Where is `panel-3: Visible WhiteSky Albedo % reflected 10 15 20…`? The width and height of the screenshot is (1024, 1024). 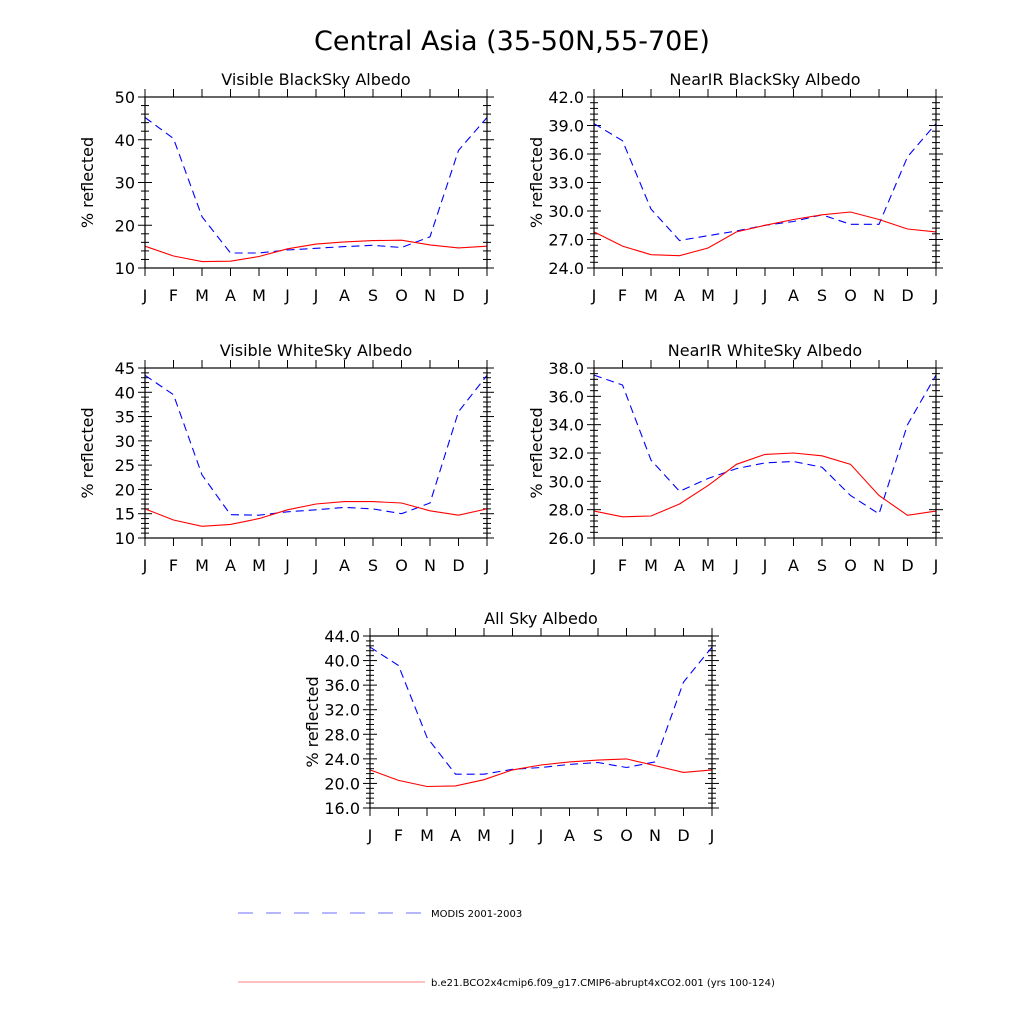
panel-3: Visible WhiteSky Albedo % reflected 10 15 20… is located at coordinates (286, 458).